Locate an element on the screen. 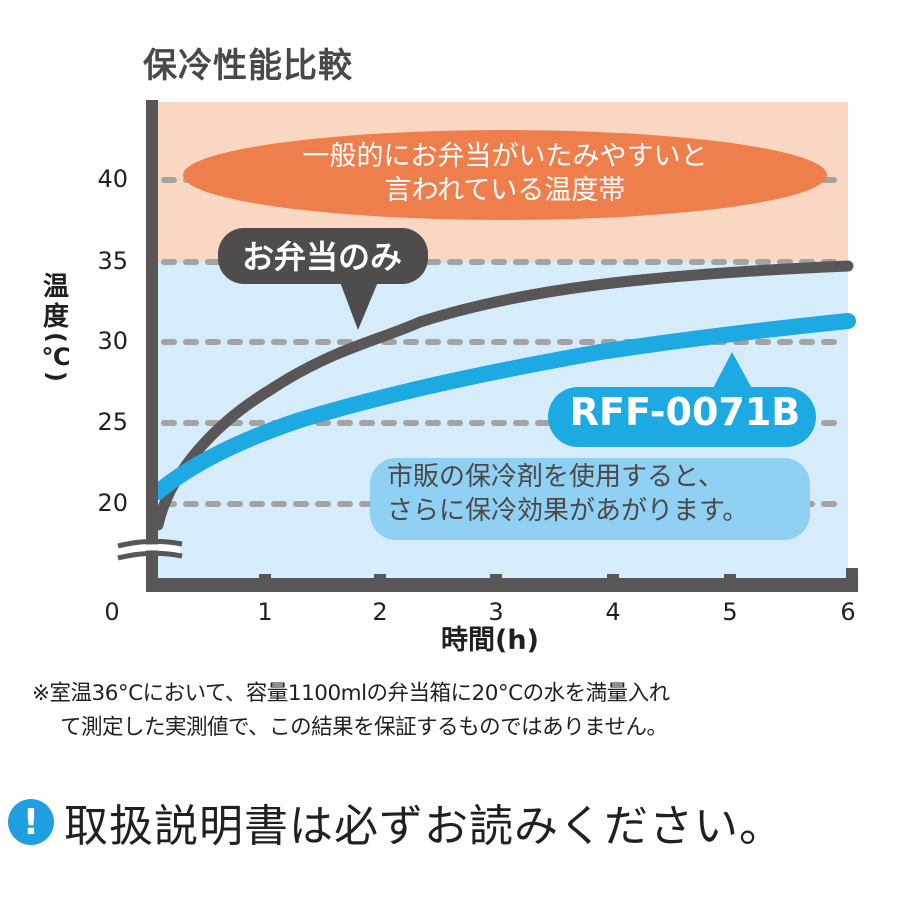 The height and width of the screenshot is (900, 900). ice-pack-box is located at coordinates (590, 499).